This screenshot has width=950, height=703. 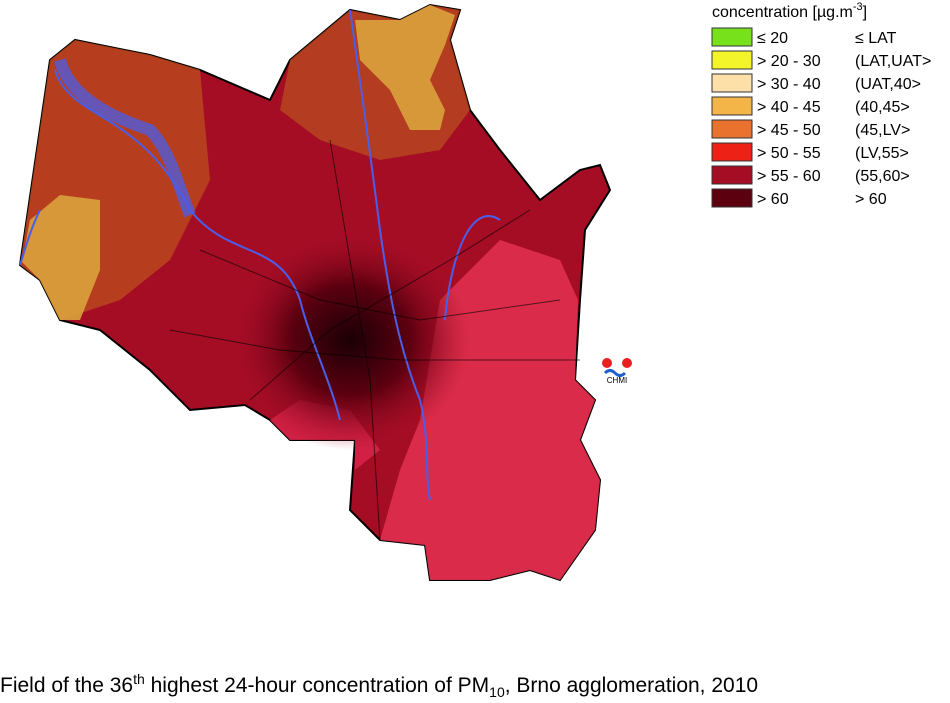 I want to click on legend-class: (55,60>, so click(x=882, y=176).